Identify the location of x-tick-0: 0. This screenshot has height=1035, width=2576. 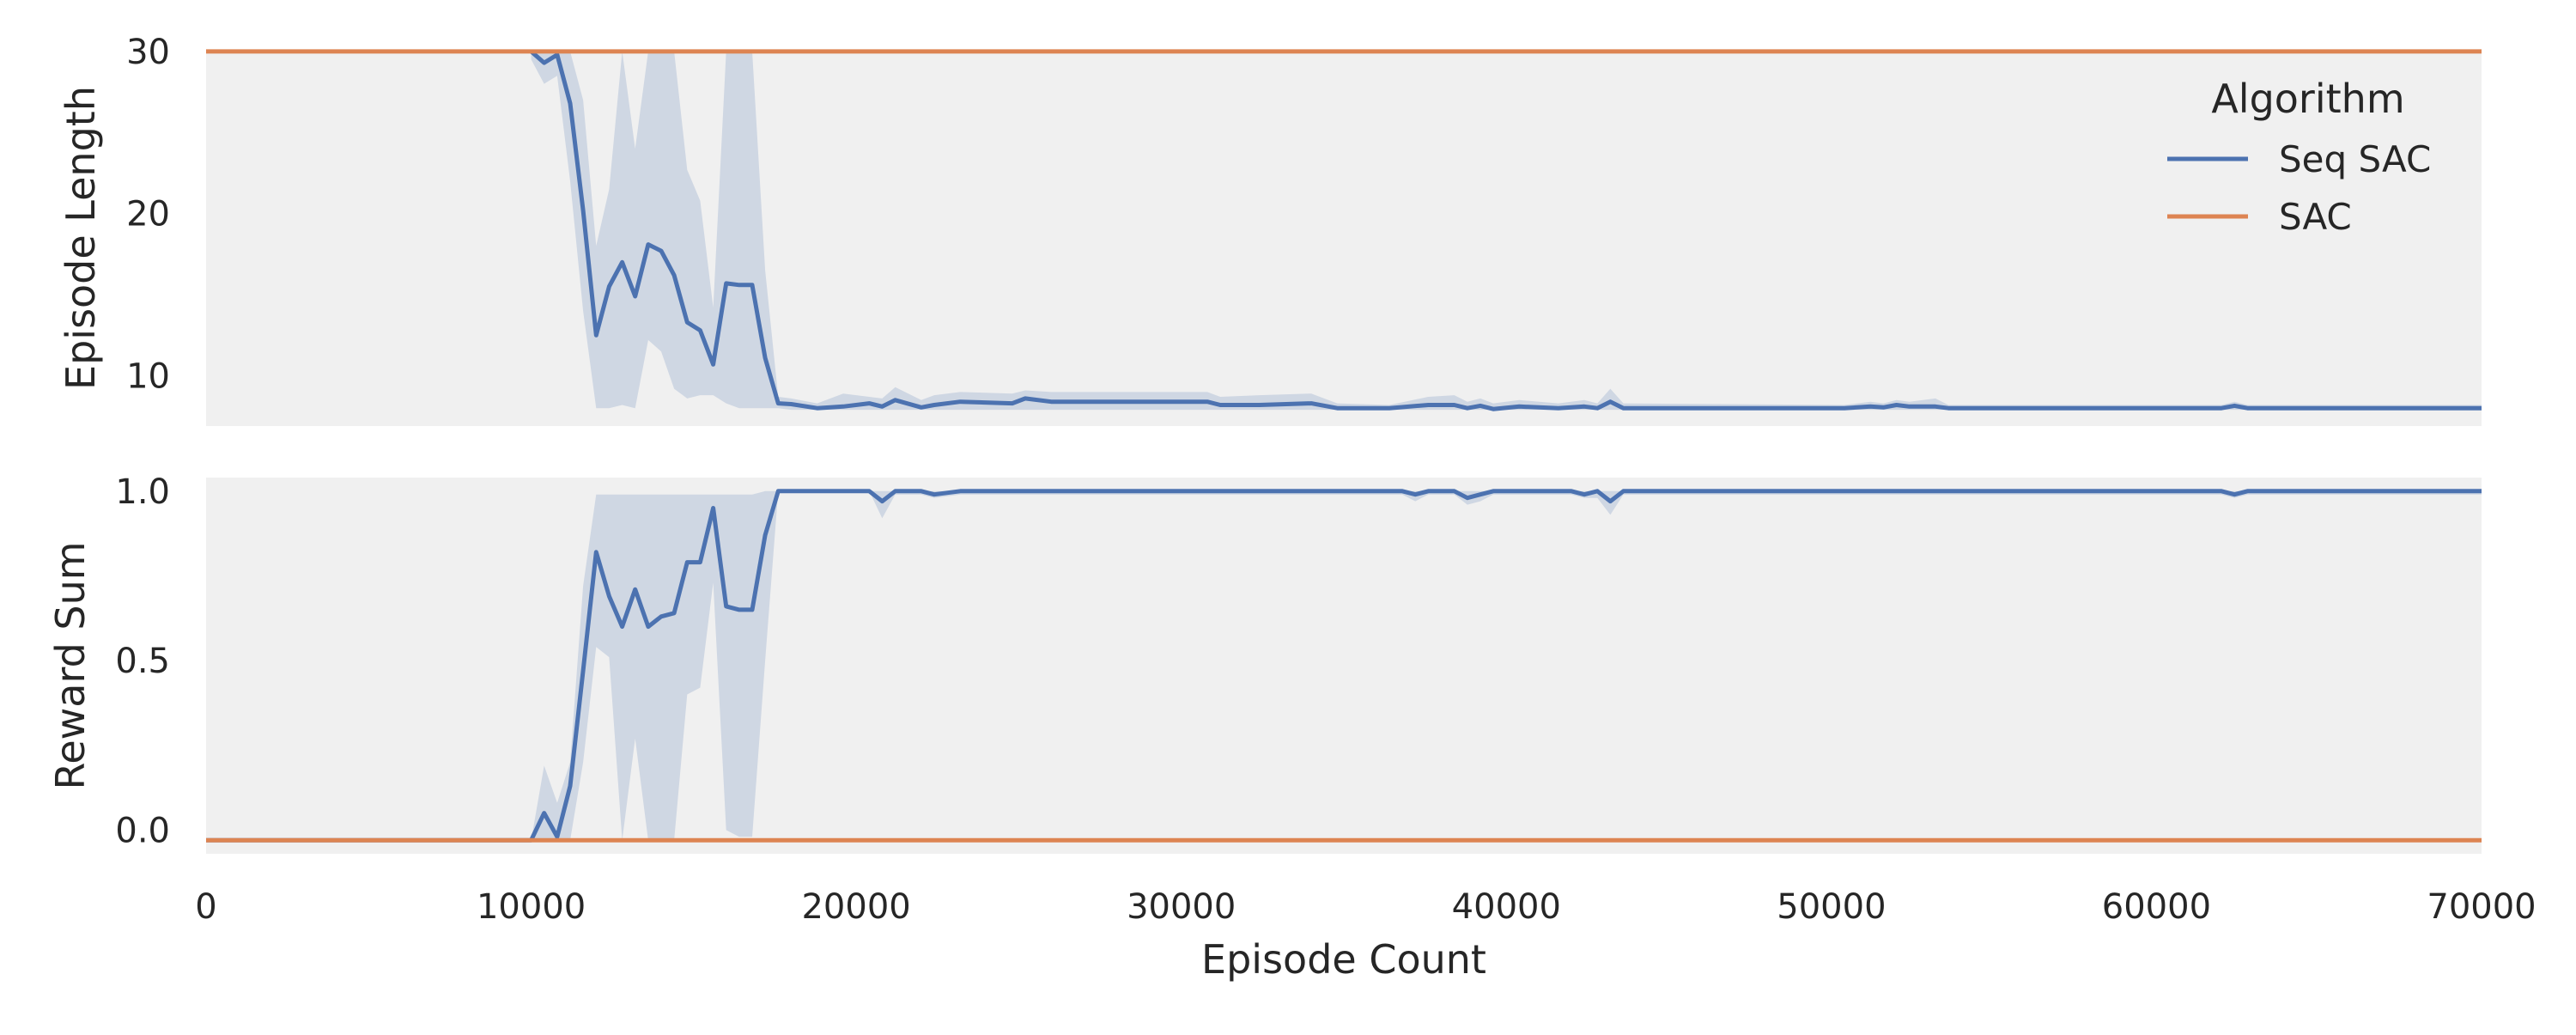
(206, 907).